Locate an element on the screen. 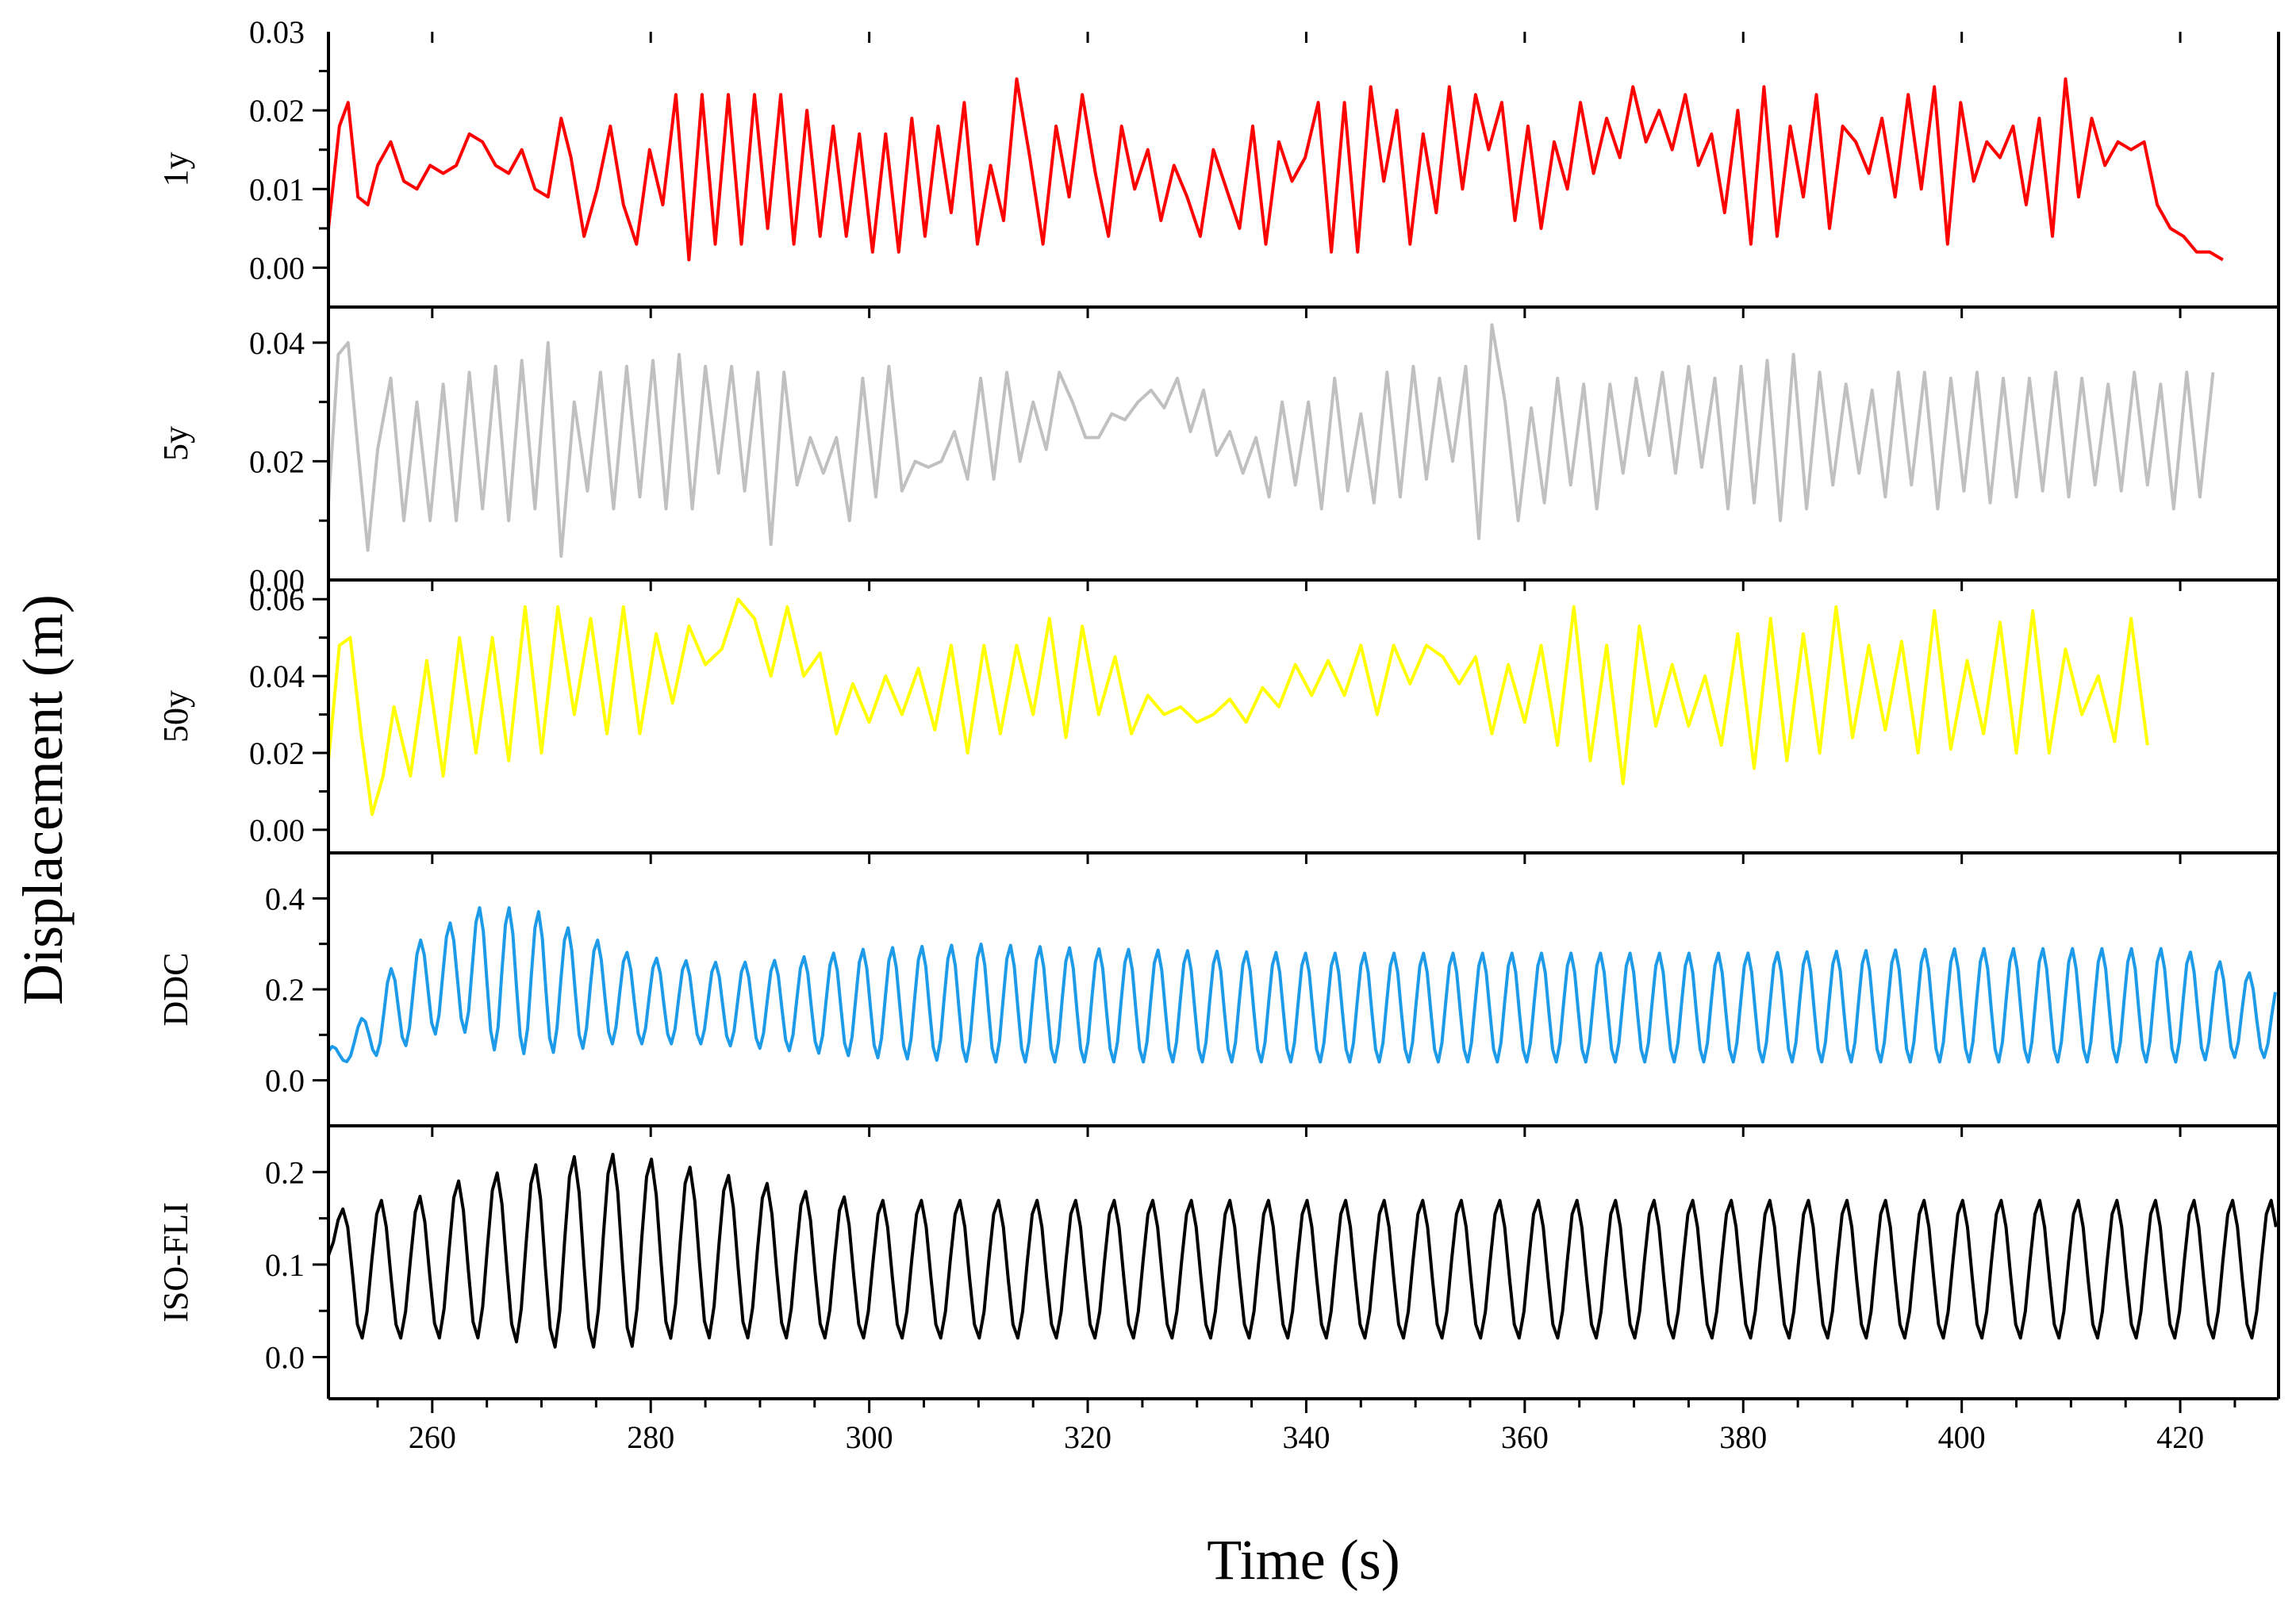 The height and width of the screenshot is (1609, 2296). series-line-iso-fli is located at coordinates (1303, 1251).